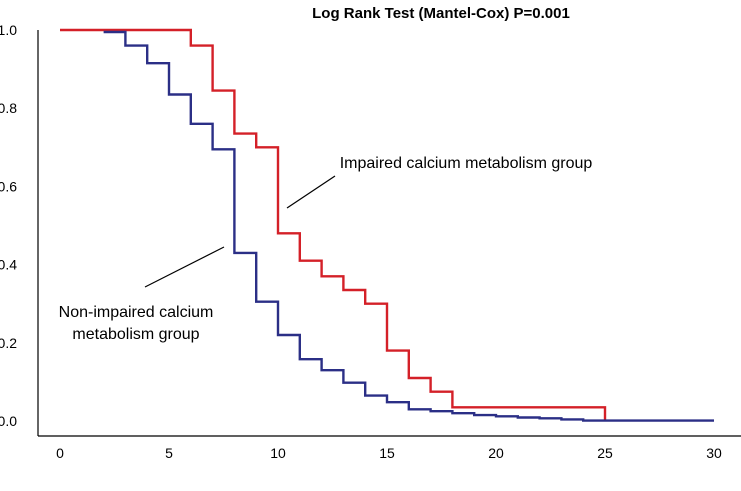 This screenshot has width=741, height=491. Describe the element at coordinates (60, 453) in the screenshot. I see `x-tick-label: 0` at that location.